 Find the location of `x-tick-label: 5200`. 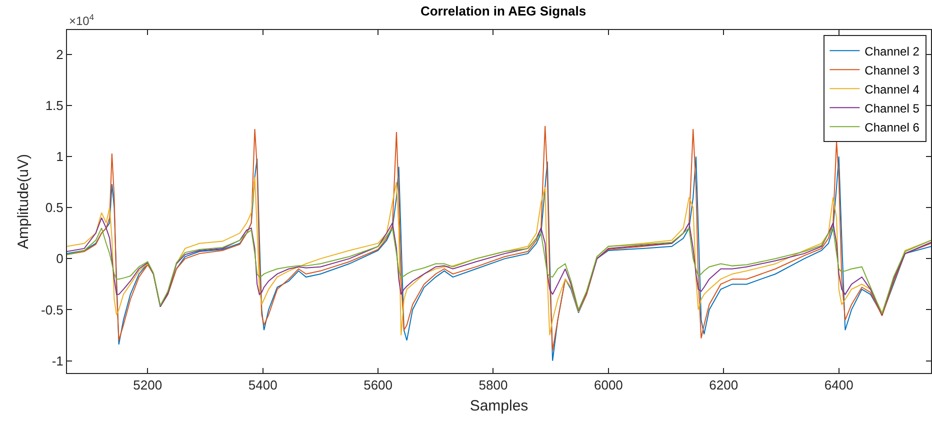

x-tick-label: 5200 is located at coordinates (147, 385).